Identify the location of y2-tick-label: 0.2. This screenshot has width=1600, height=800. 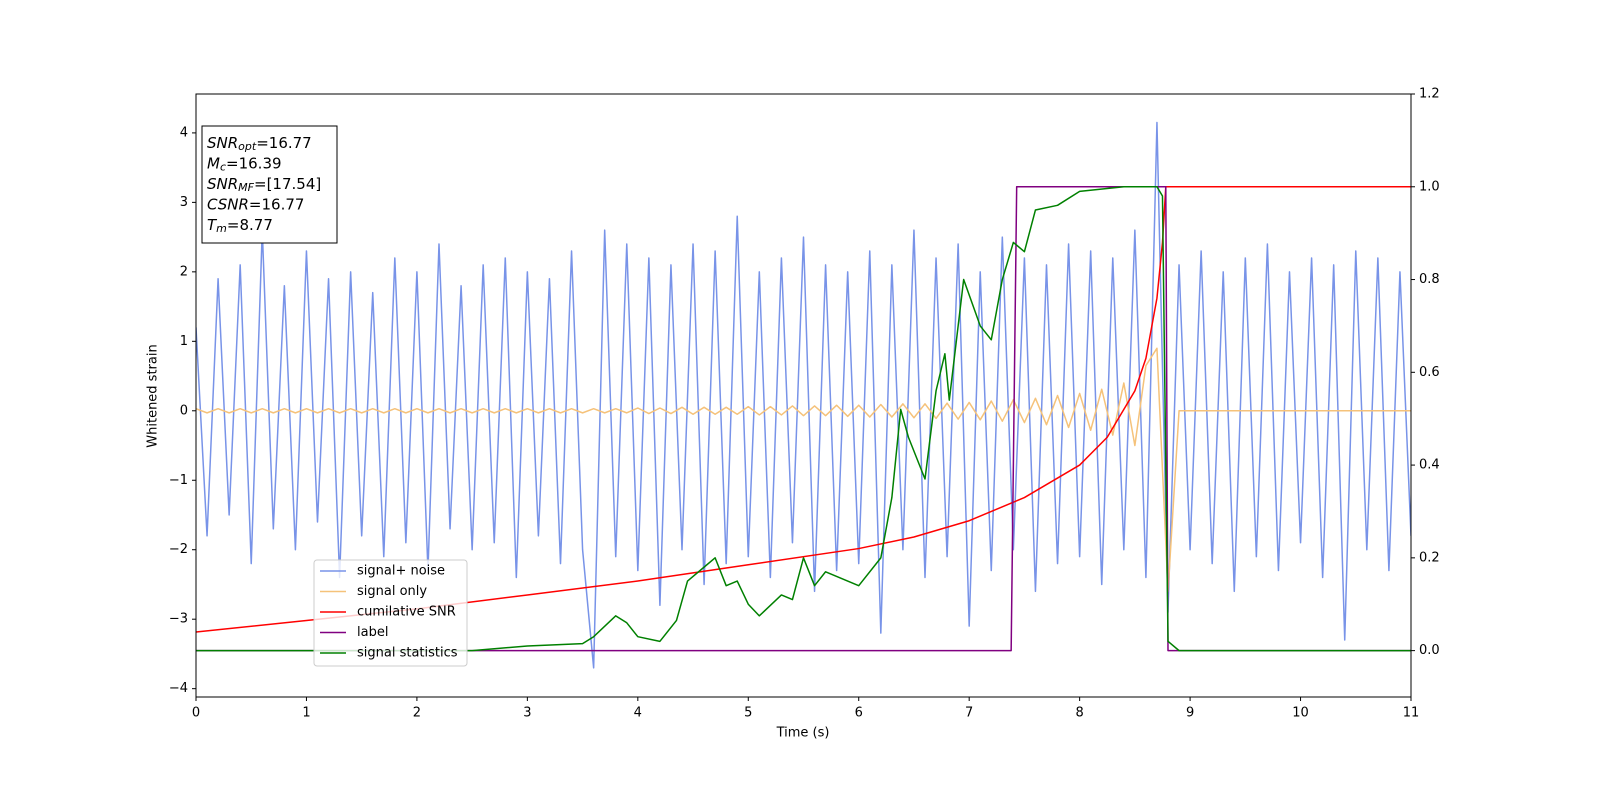
(1429, 557).